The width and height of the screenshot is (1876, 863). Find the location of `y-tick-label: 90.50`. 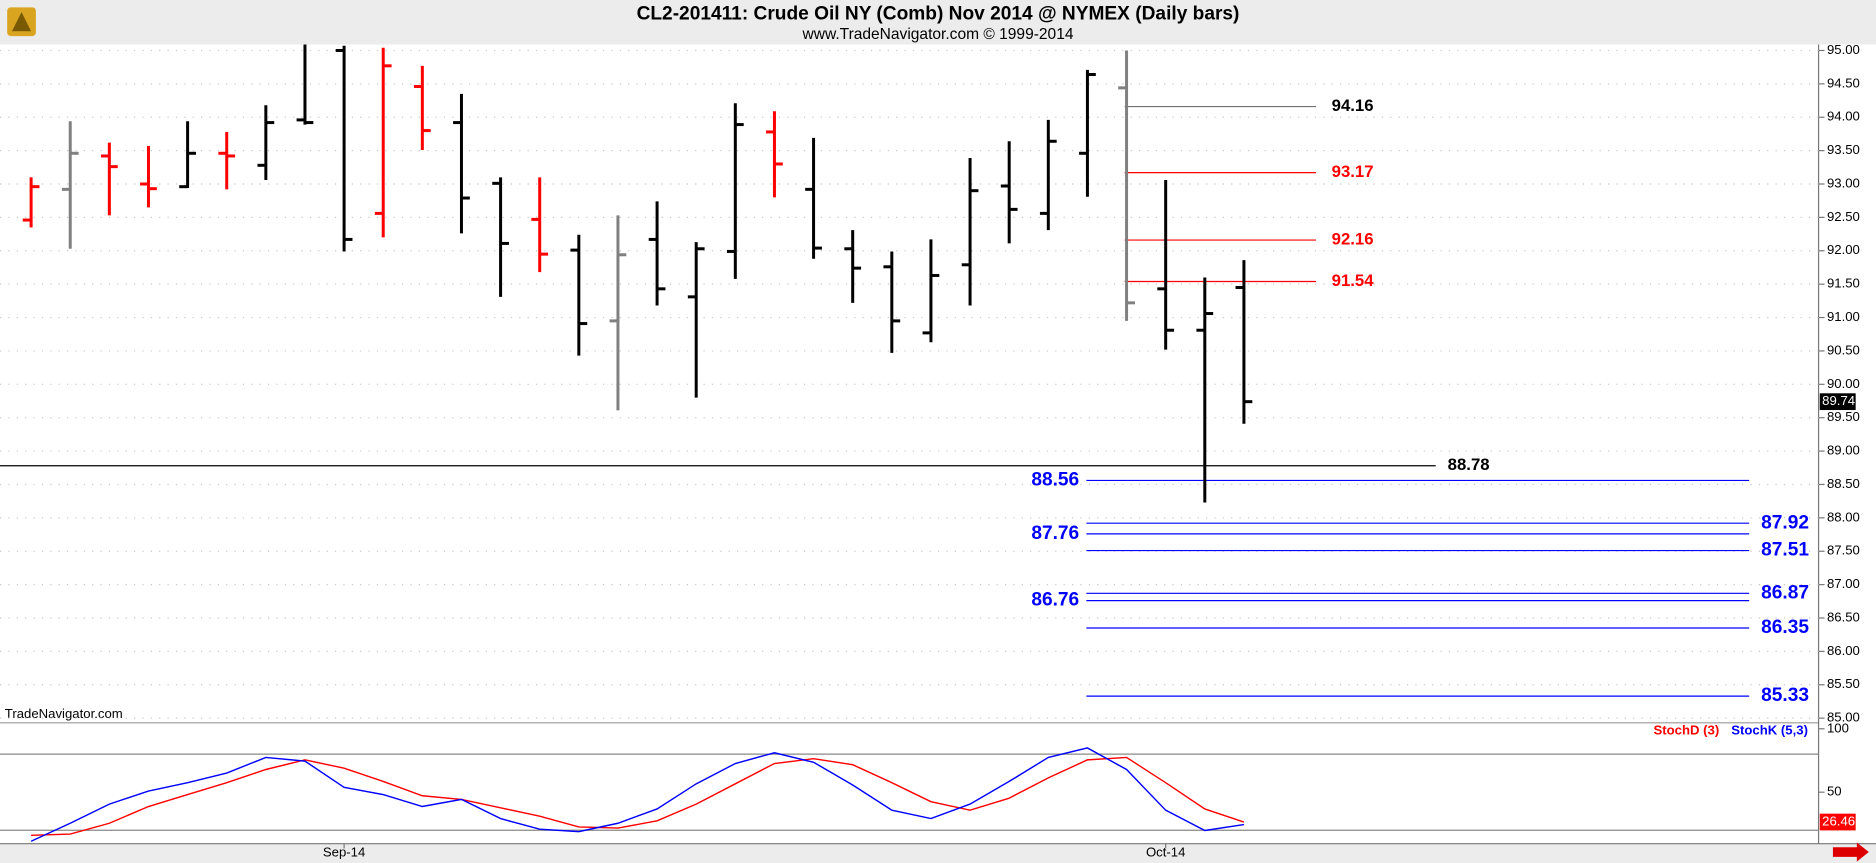

y-tick-label: 90.50 is located at coordinates (1843, 349).